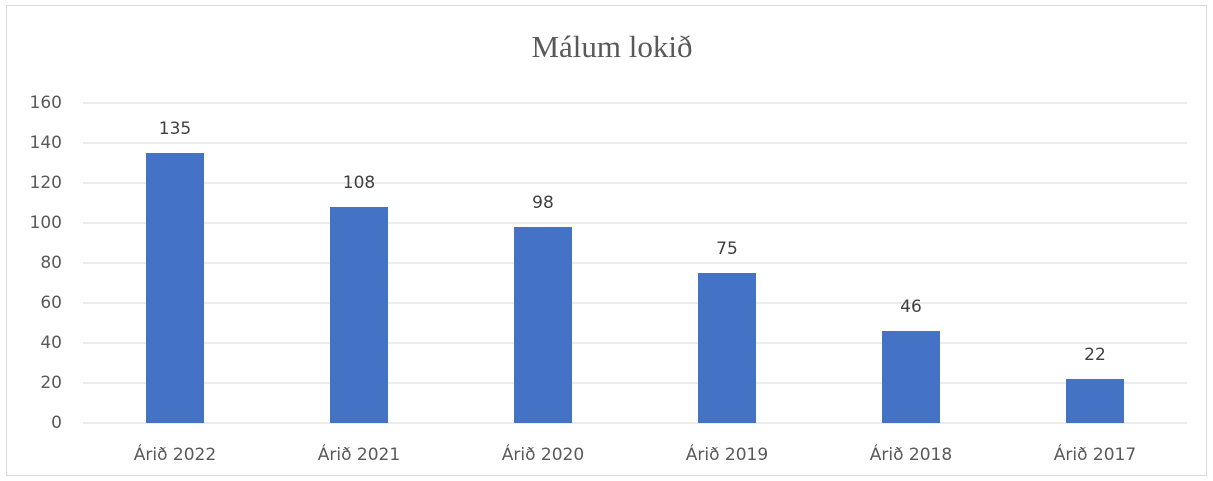 This screenshot has width=1213, height=481. What do you see at coordinates (46, 183) in the screenshot?
I see `y-tick-label: 120` at bounding box center [46, 183].